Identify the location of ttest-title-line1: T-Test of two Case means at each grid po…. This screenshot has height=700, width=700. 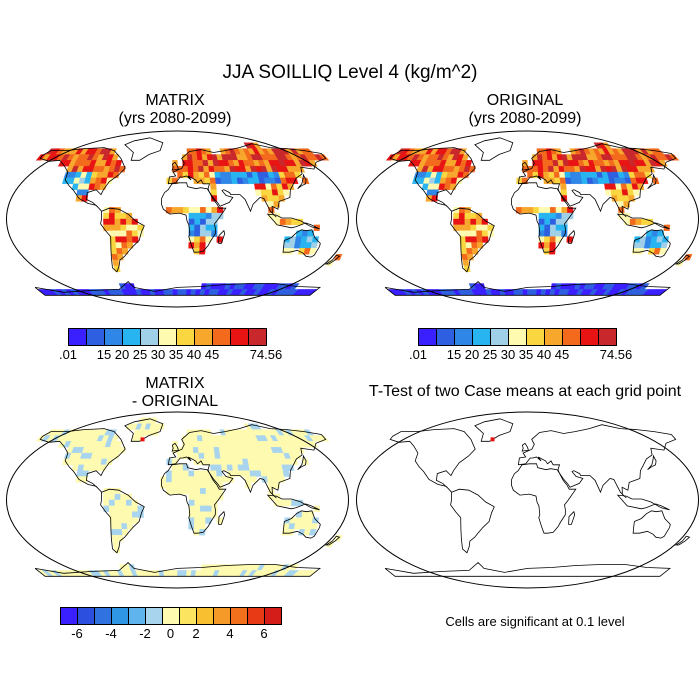
(525, 391).